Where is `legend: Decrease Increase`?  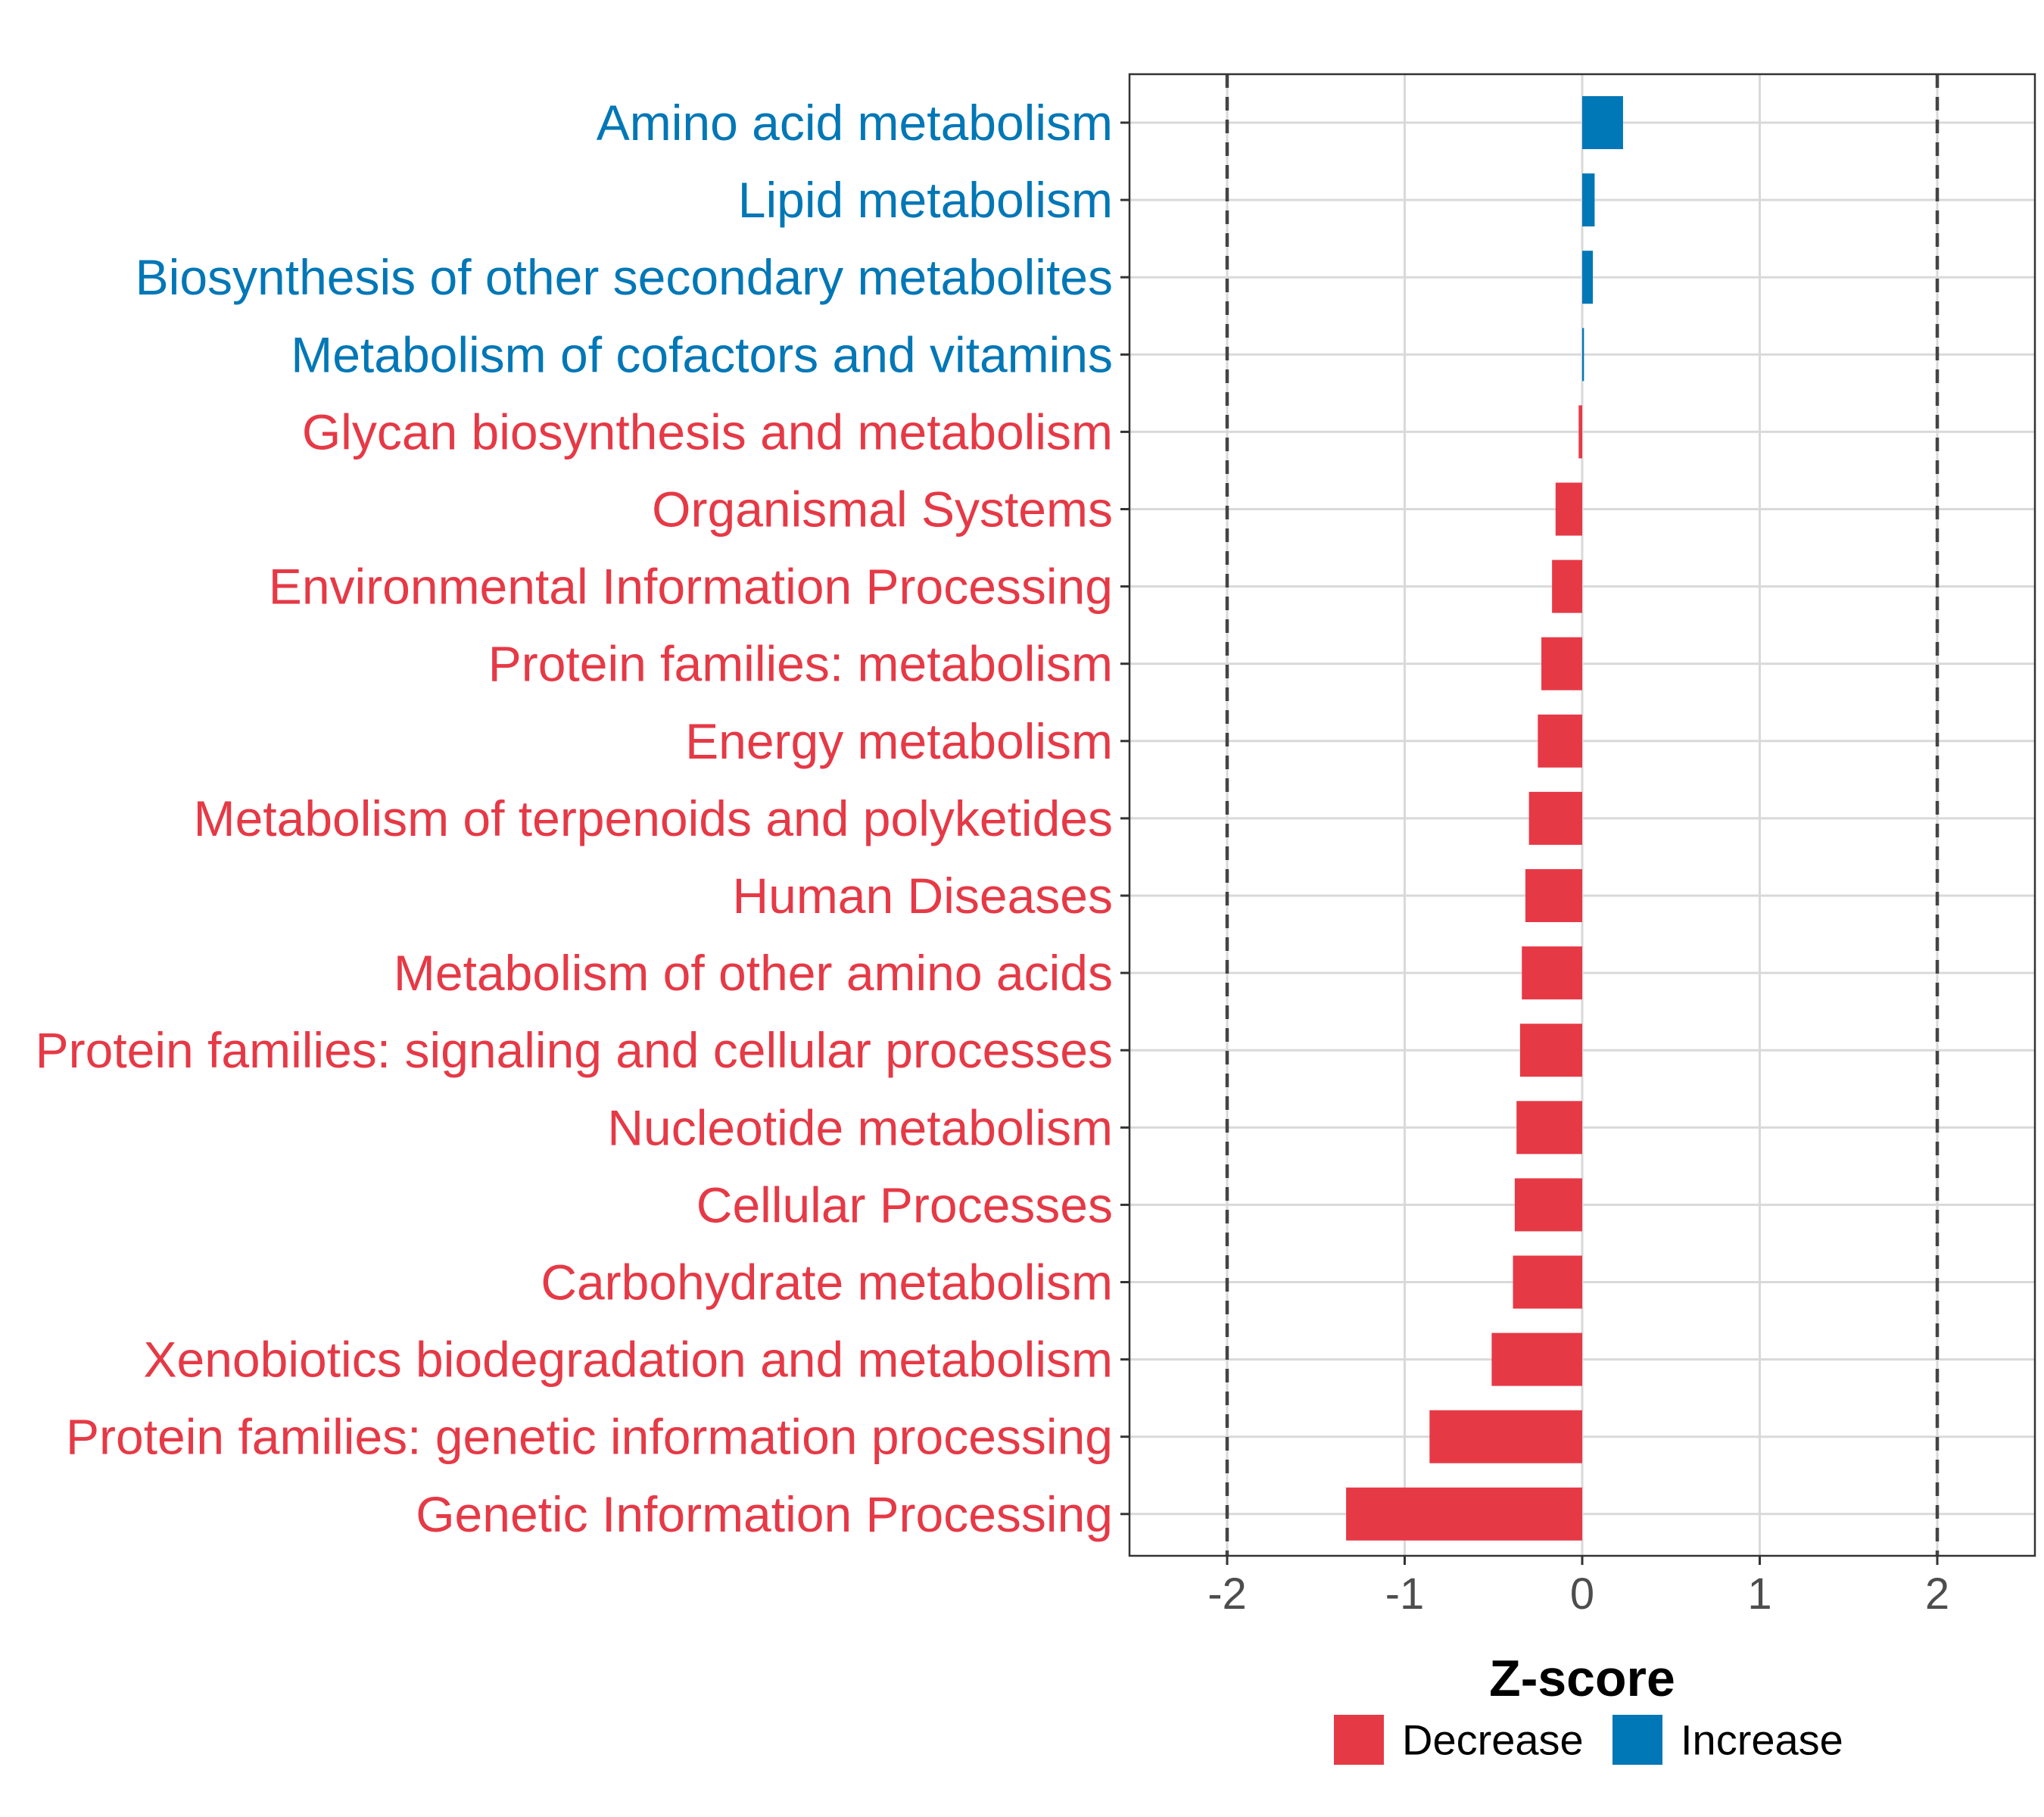
legend: Decrease Increase is located at coordinates (1588, 1740).